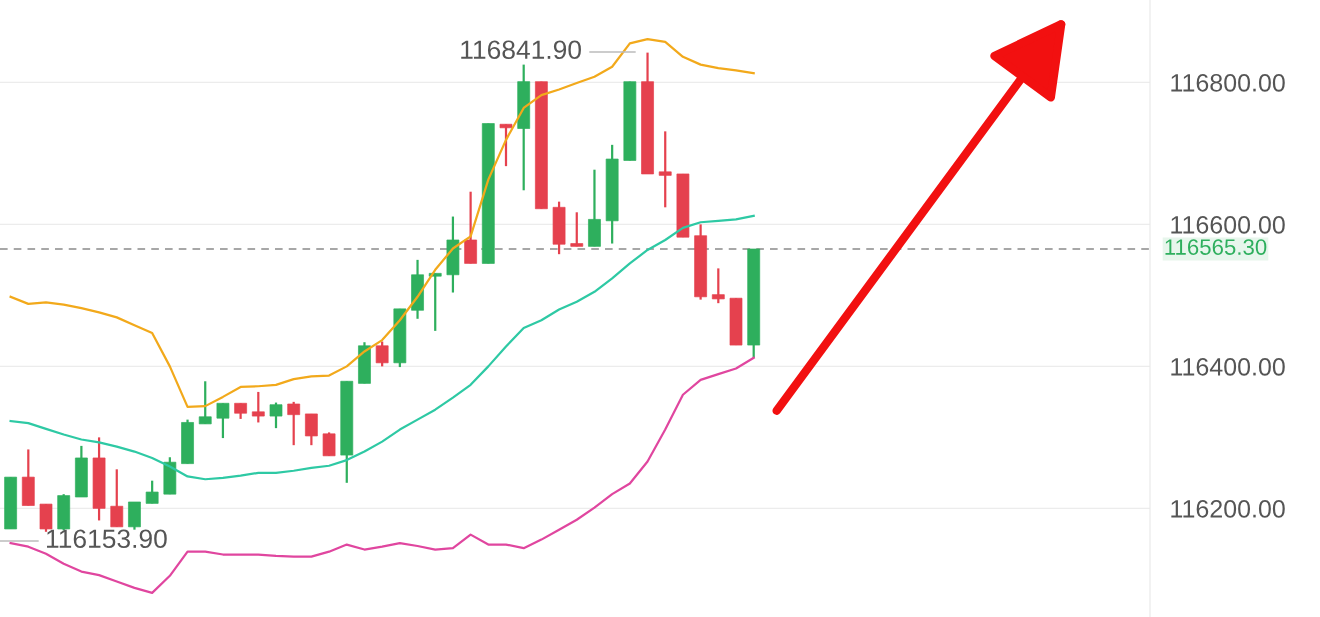  What do you see at coordinates (1216, 247) in the screenshot?
I see `ref-line-label: 116565.30` at bounding box center [1216, 247].